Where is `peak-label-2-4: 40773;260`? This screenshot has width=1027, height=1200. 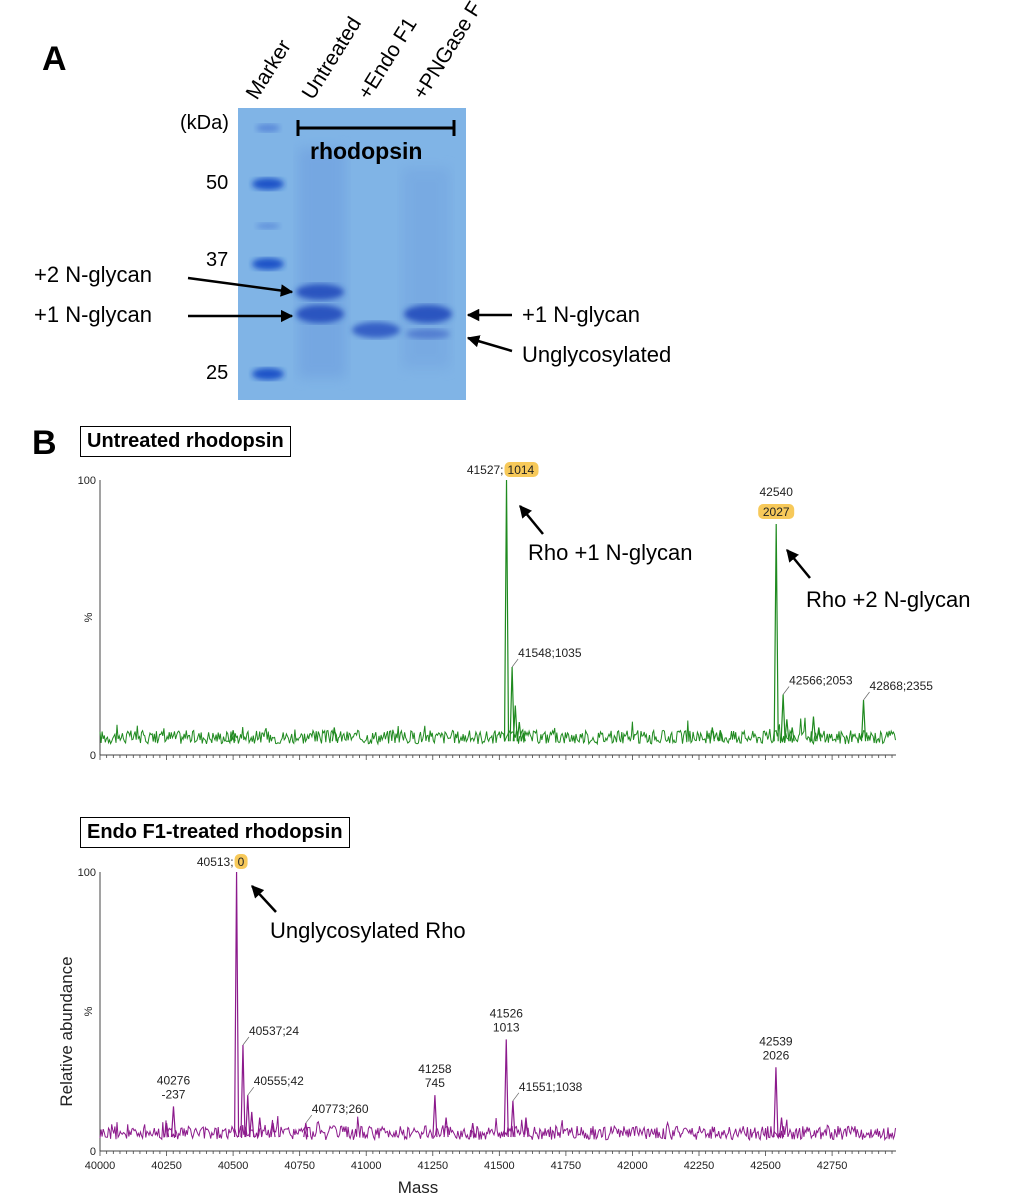 peak-label-2-4: 40773;260 is located at coordinates (337, 1113).